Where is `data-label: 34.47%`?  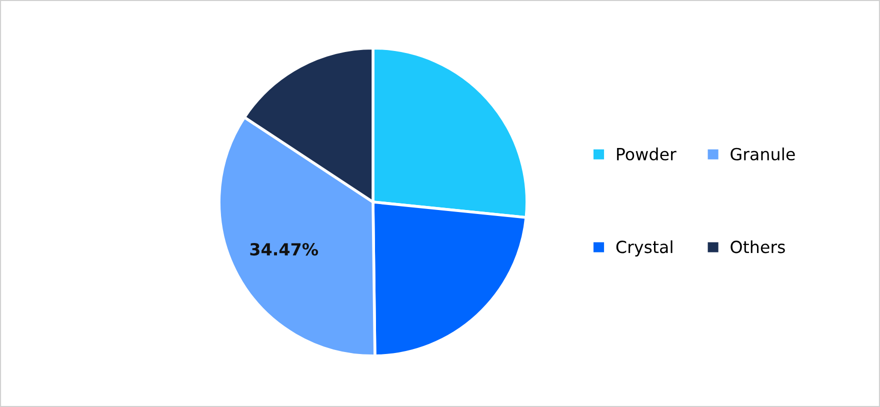
data-label: 34.47% is located at coordinates (284, 249).